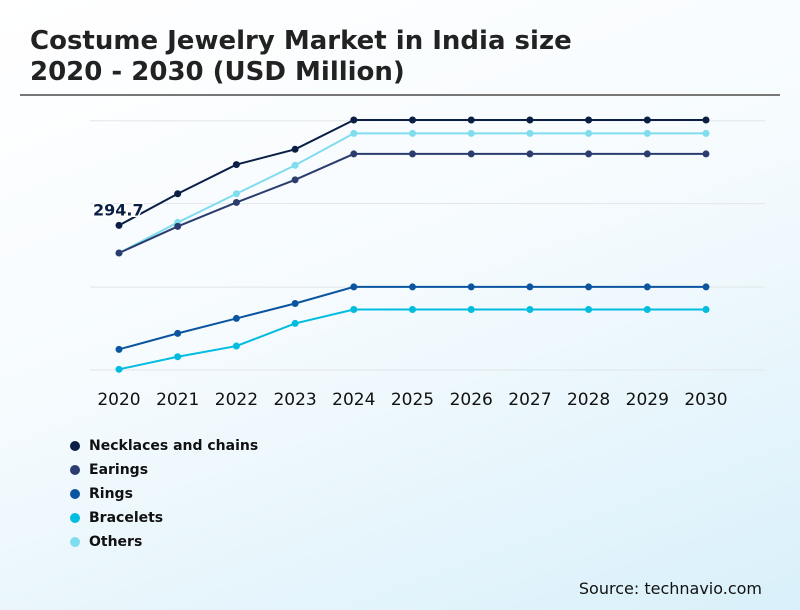 Image resolution: width=800 pixels, height=610 pixels. I want to click on legend-item: Others, so click(164, 542).